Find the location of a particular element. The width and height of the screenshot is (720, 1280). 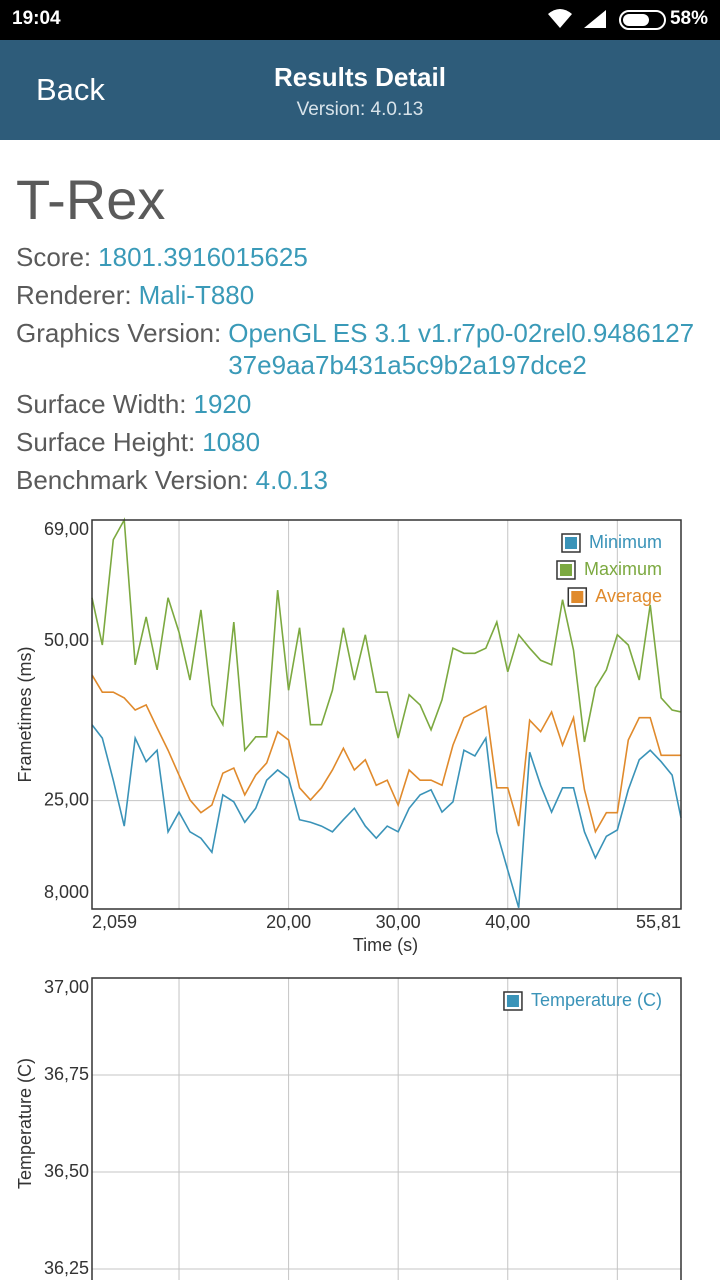

detail-value: Mali-T880 is located at coordinates (196, 295).